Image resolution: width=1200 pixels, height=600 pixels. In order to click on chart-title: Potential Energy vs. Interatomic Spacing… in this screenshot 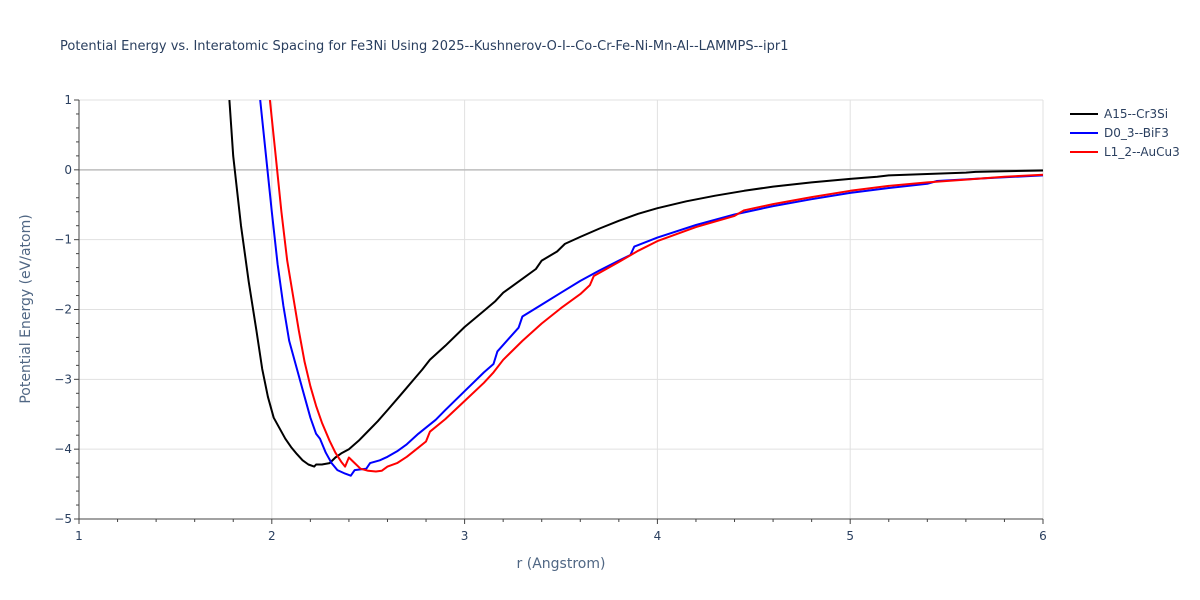, I will do `click(424, 46)`.